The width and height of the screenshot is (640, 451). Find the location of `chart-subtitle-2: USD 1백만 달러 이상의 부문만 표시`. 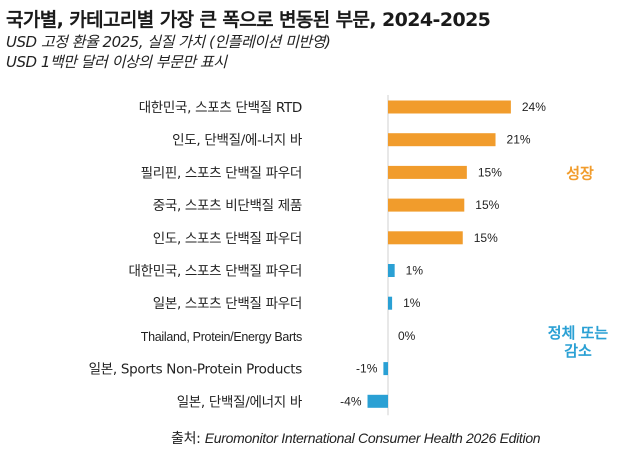

chart-subtitle-2: USD 1백만 달러 이상의 부문만 표시 is located at coordinates (116, 62).